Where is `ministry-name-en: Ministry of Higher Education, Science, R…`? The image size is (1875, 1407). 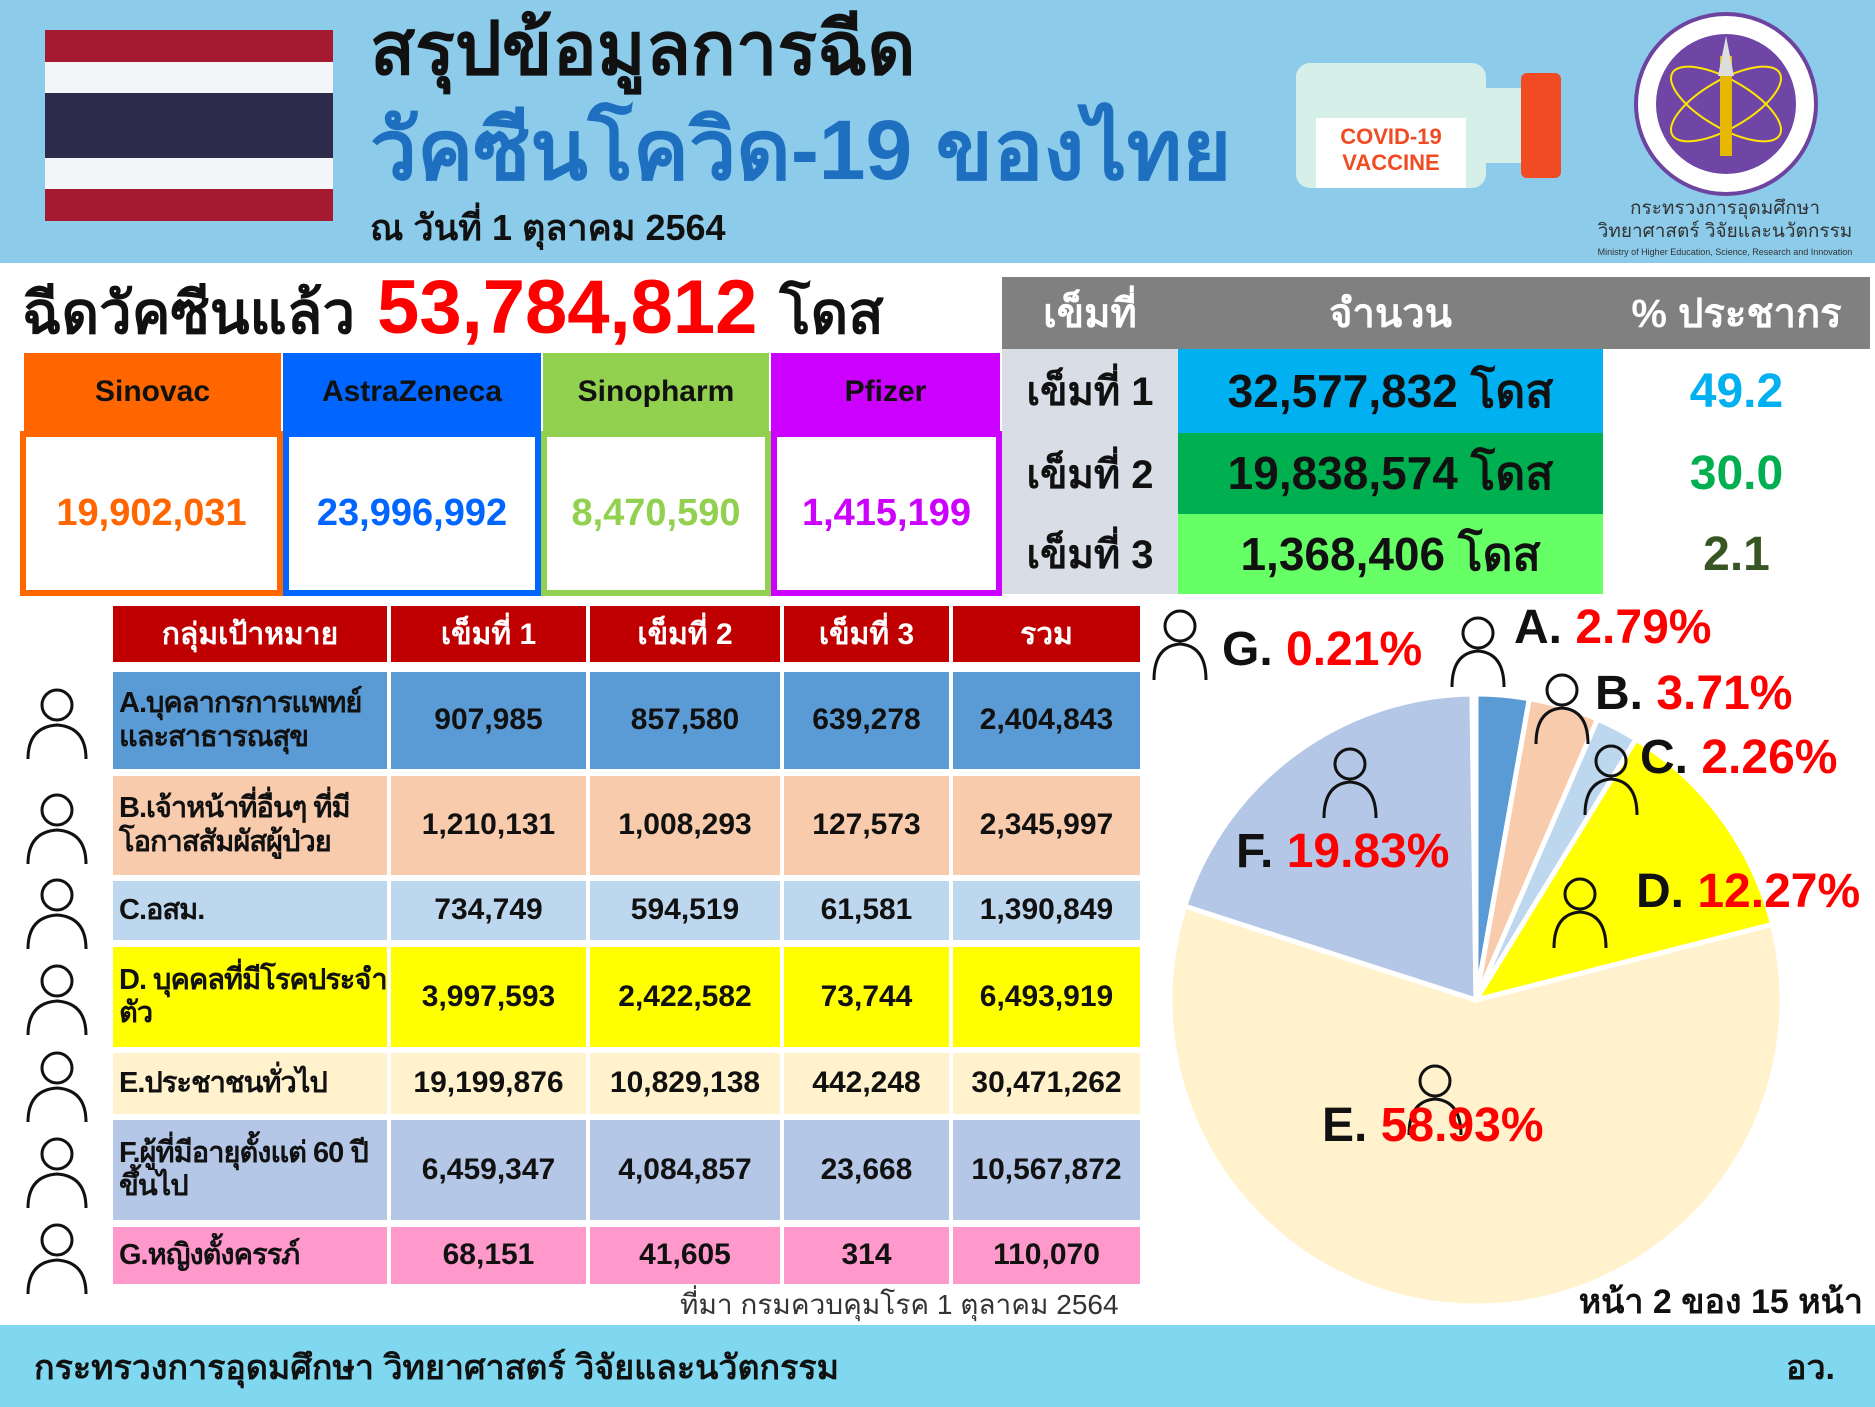
ministry-name-en: Ministry of Higher Education, Science, R… is located at coordinates (1725, 252).